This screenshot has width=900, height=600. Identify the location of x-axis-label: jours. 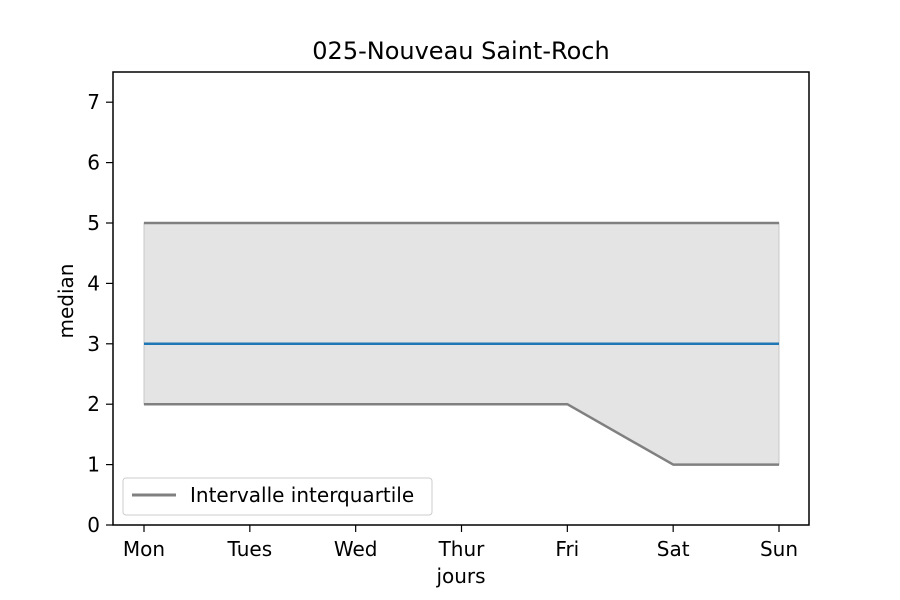
(460, 576).